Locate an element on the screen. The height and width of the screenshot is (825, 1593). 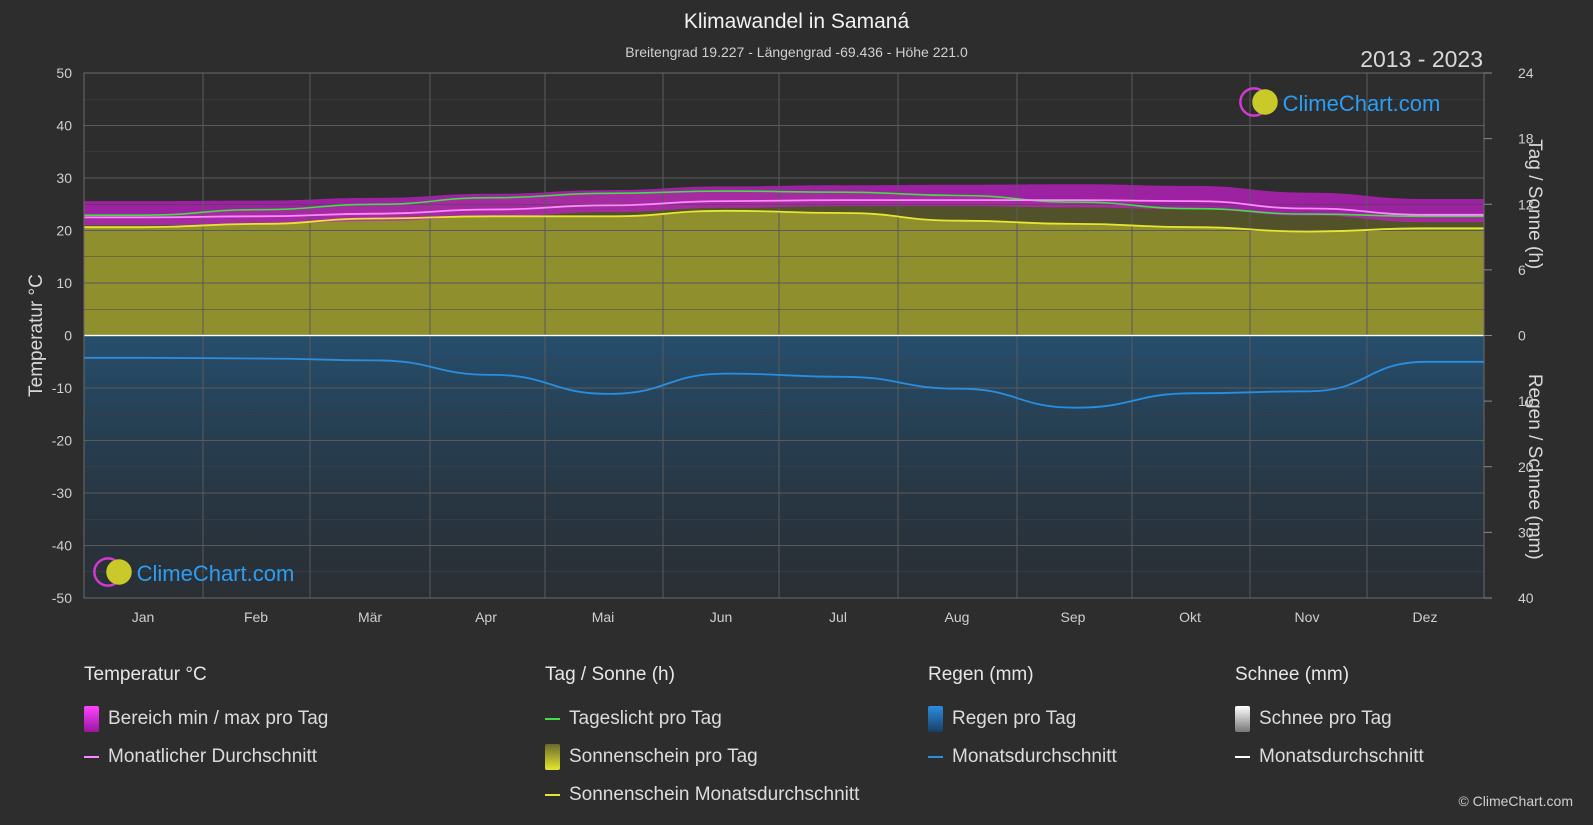
x-month-label: Jun is located at coordinates (721, 617).